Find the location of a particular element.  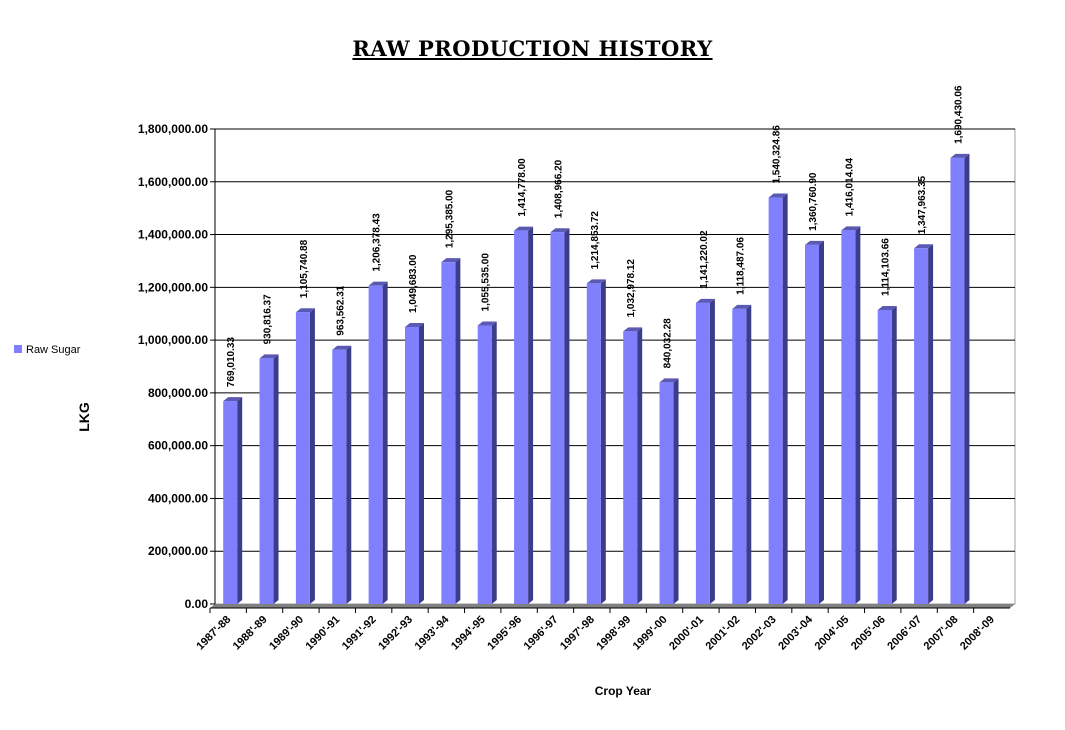

value-label: 1,118,487.06 is located at coordinates (740, 266).